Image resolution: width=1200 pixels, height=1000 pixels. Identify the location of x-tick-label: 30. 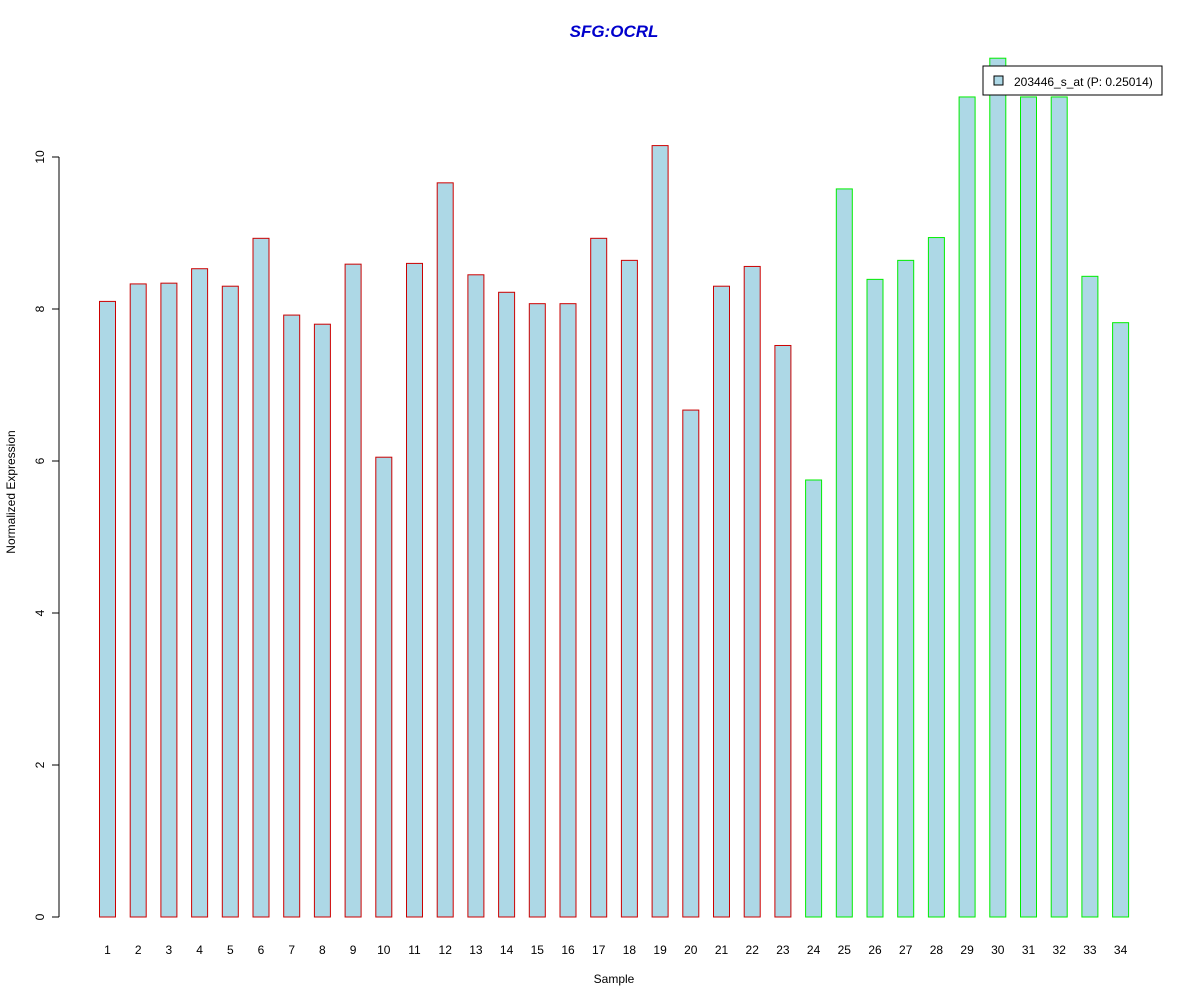
(998, 950).